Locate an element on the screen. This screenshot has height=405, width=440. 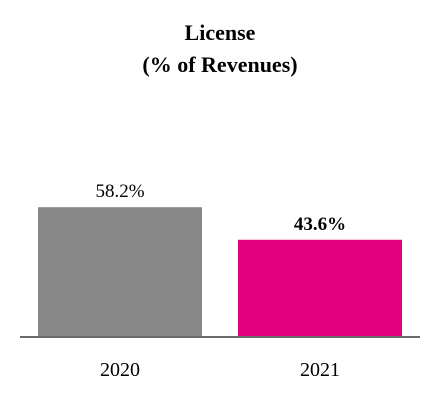
x-tick-label-2020: 2020 is located at coordinates (120, 370).